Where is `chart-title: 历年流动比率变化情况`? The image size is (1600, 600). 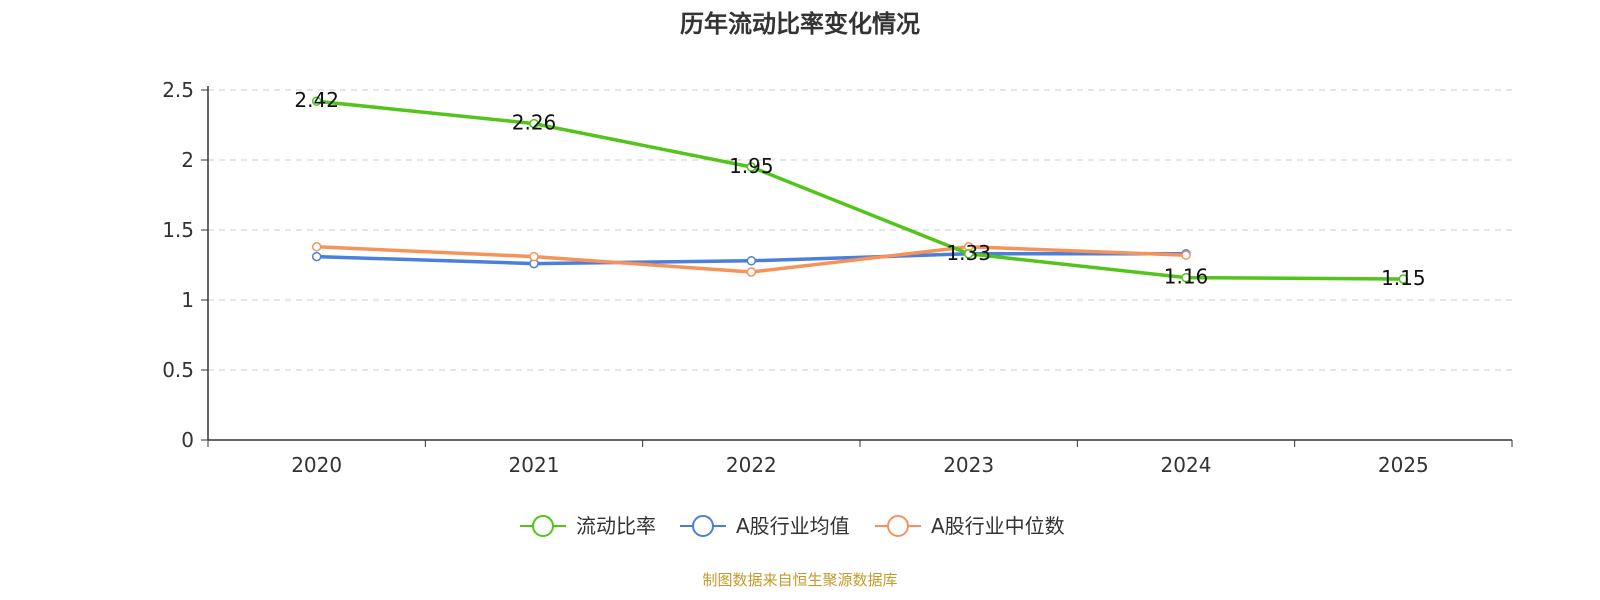
chart-title: 历年流动比率变化情况 is located at coordinates (800, 24).